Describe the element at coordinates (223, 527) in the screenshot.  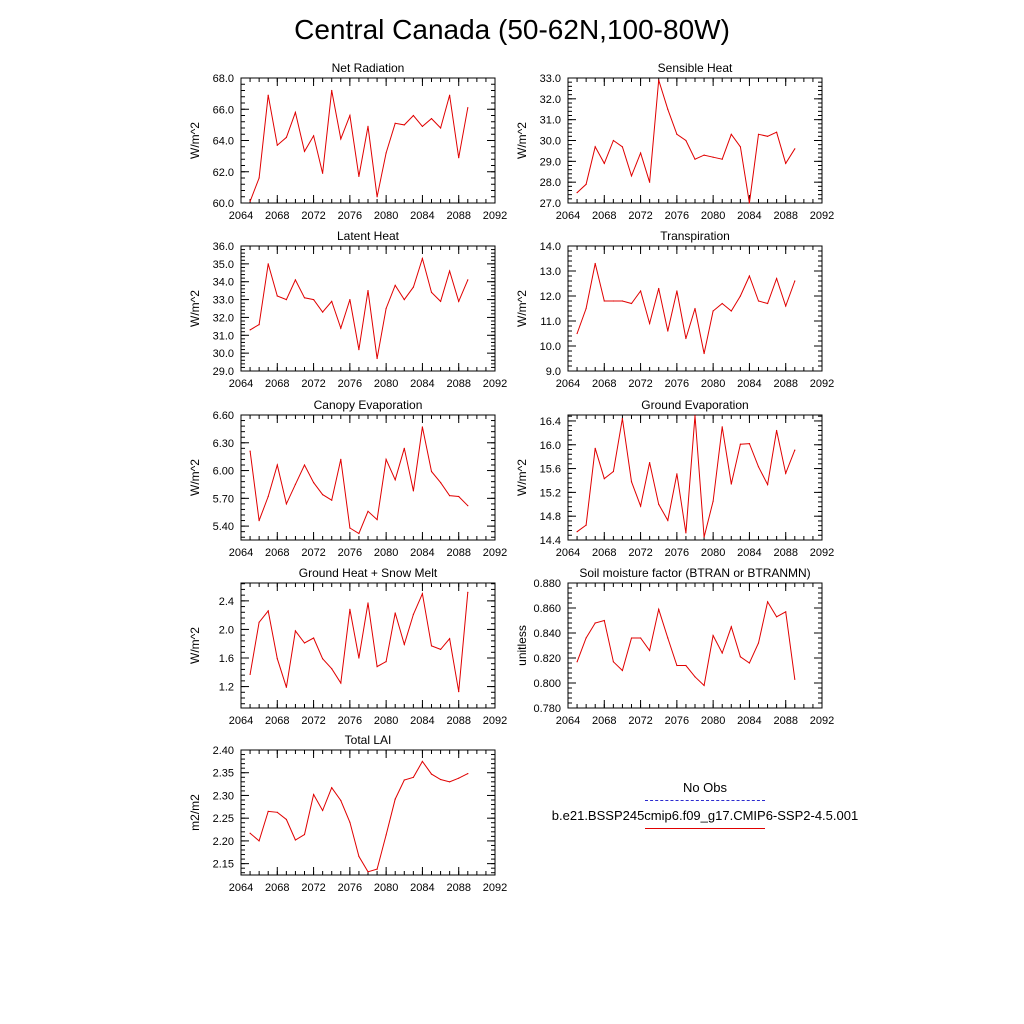
I see `y-tick-label: 5.40` at that location.